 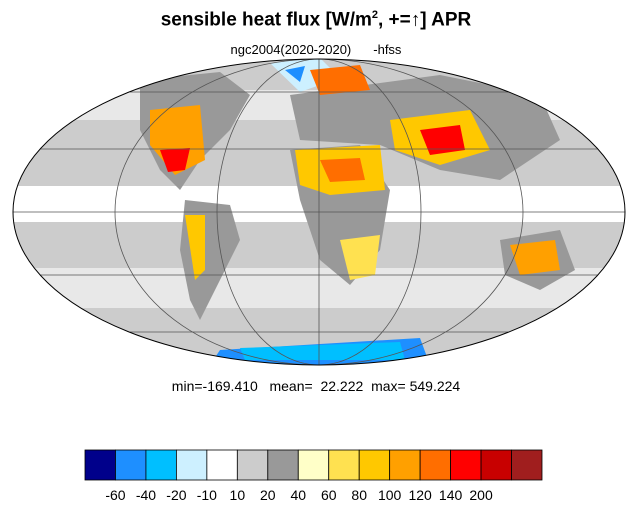 What do you see at coordinates (388, 386) in the screenshot?
I see `max-label: max=` at bounding box center [388, 386].